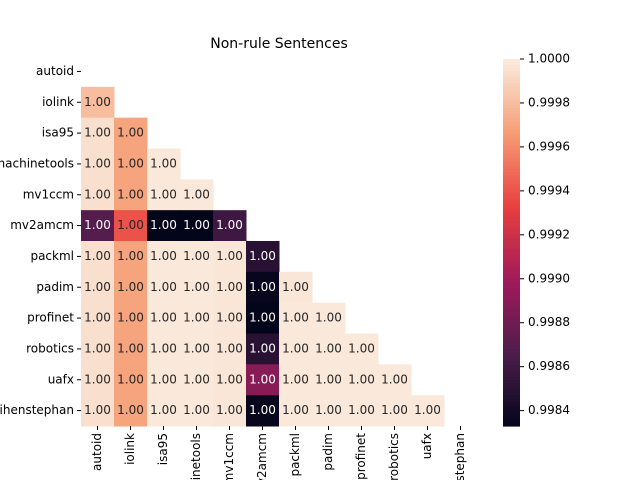 The width and height of the screenshot is (640, 480). What do you see at coordinates (549, 146) in the screenshot?
I see `colorbar-tick-label: 0.9996` at bounding box center [549, 146].